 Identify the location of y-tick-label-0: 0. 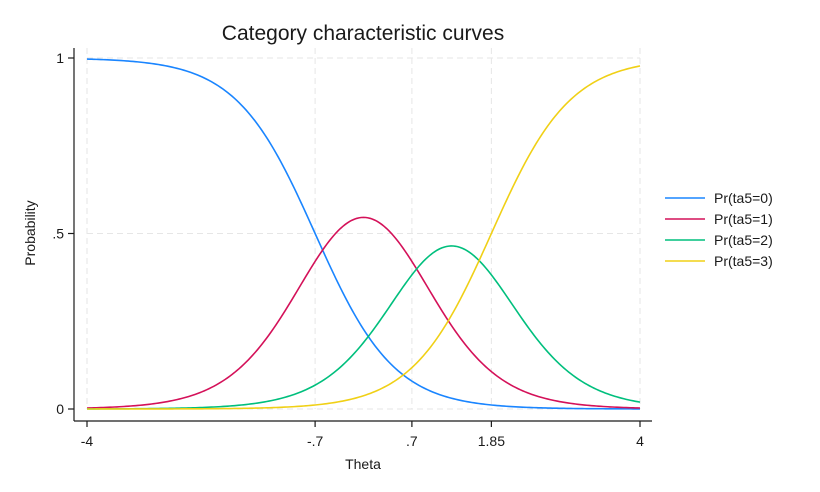
(60, 409).